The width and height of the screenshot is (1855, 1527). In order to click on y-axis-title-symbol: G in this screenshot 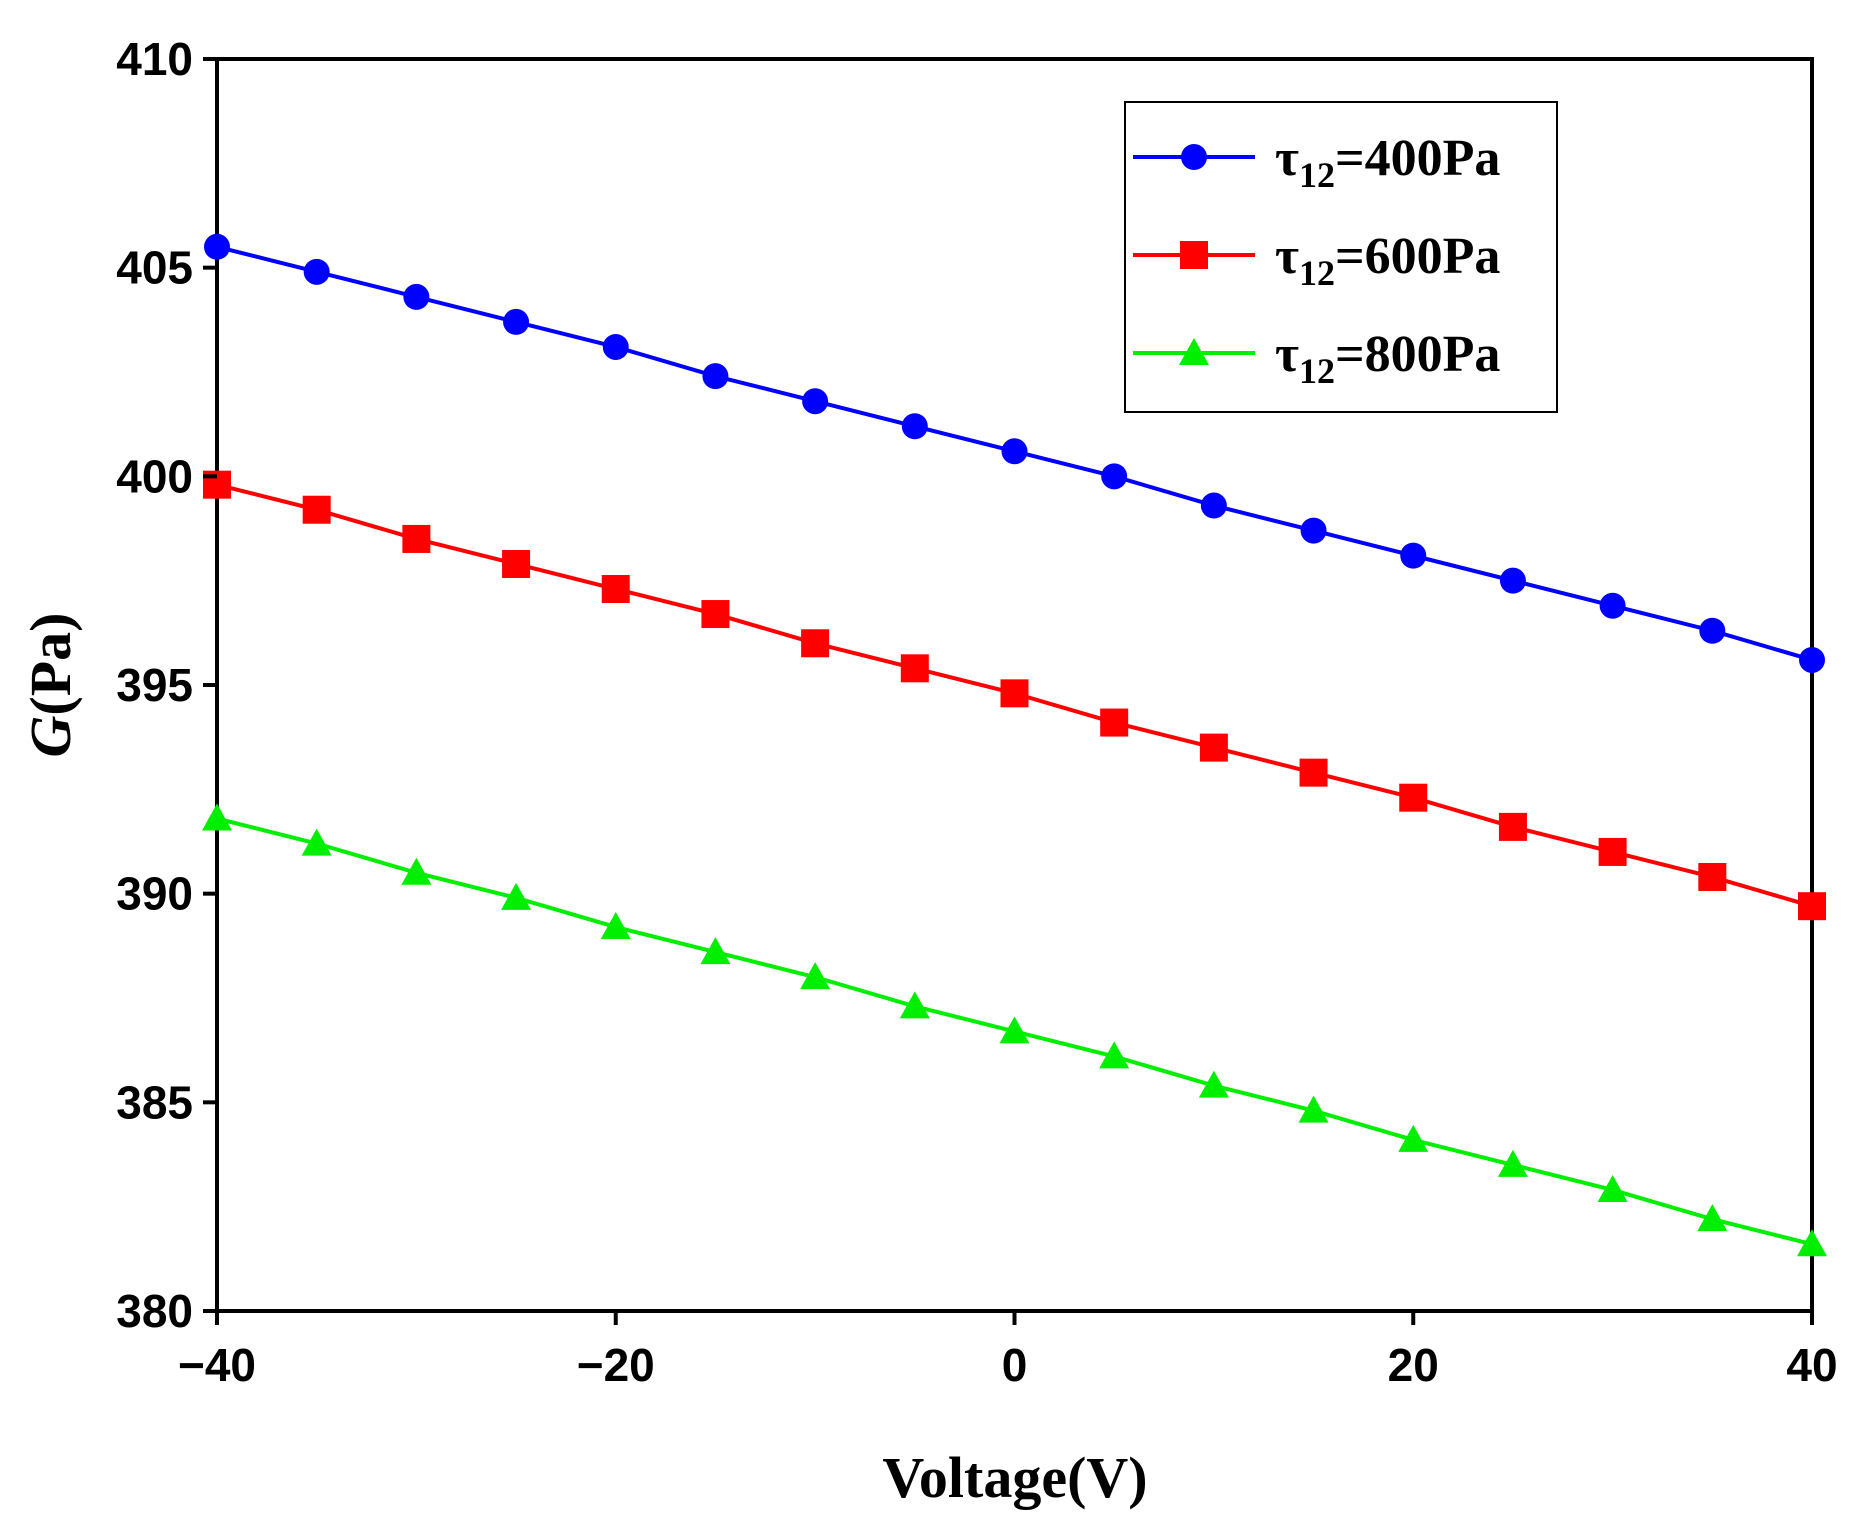, I will do `click(50, 736)`.